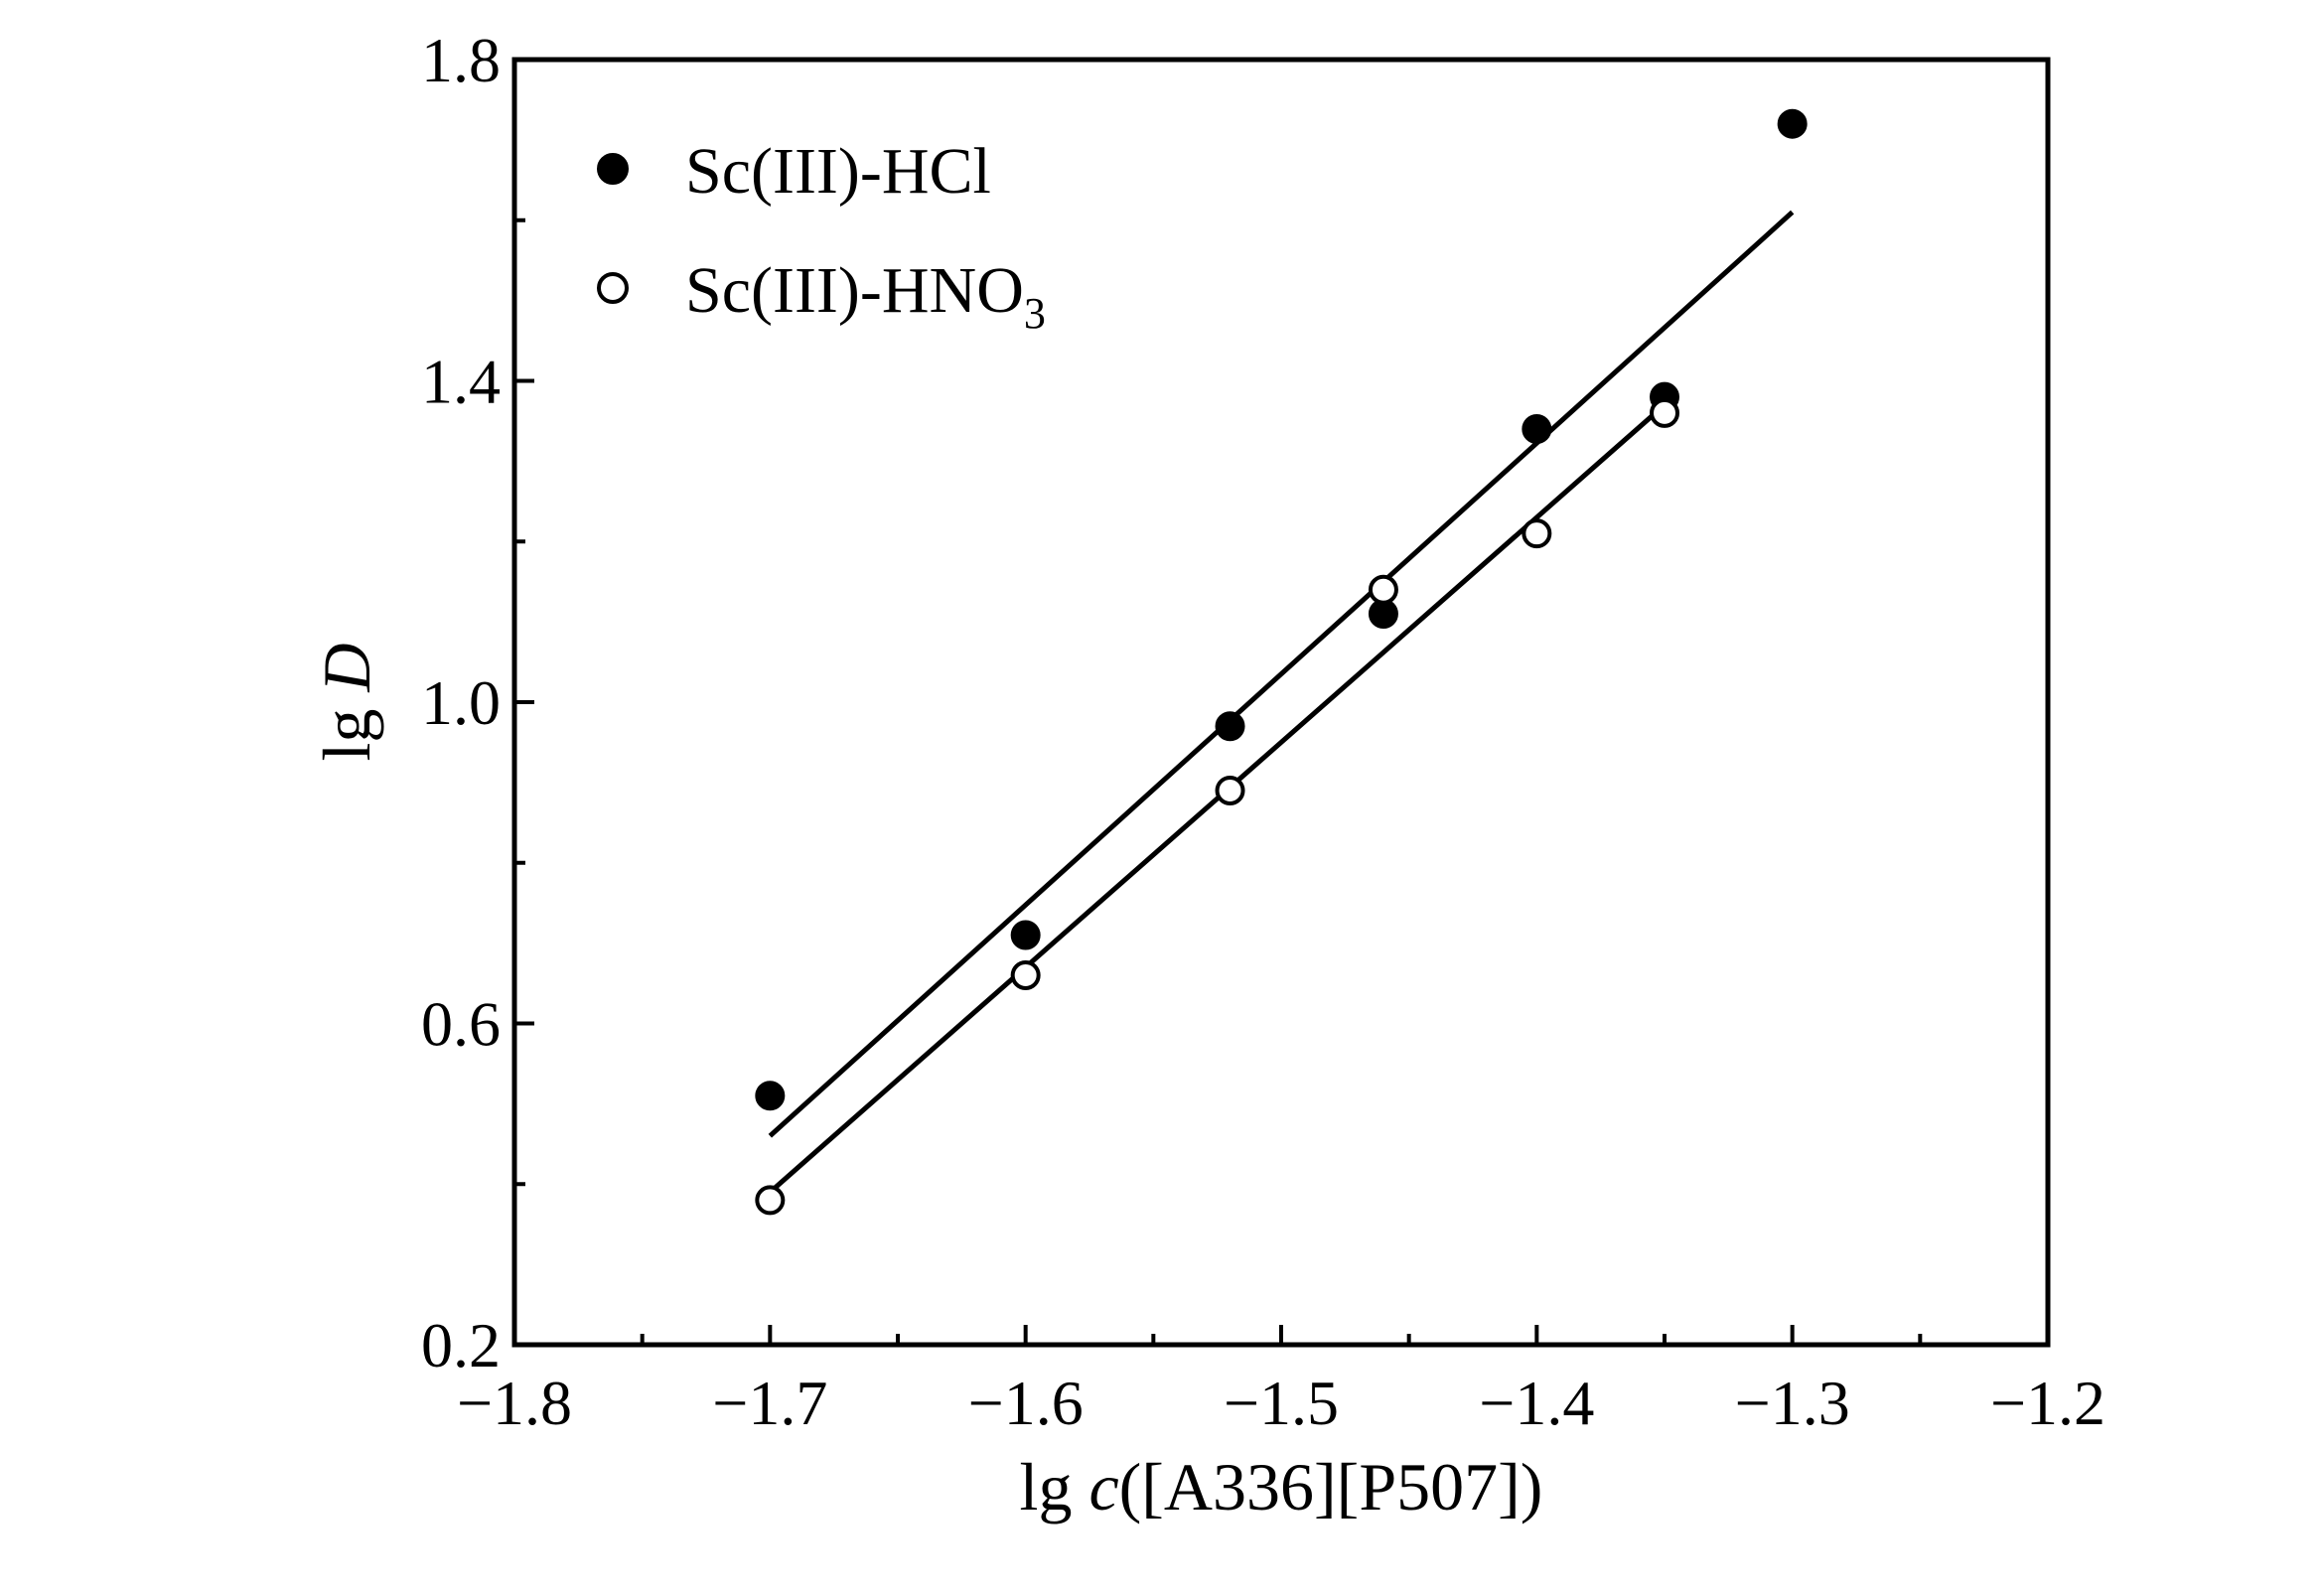  I want to click on legend-label-hno3: Sc(III)-HNO3, so click(865, 296).